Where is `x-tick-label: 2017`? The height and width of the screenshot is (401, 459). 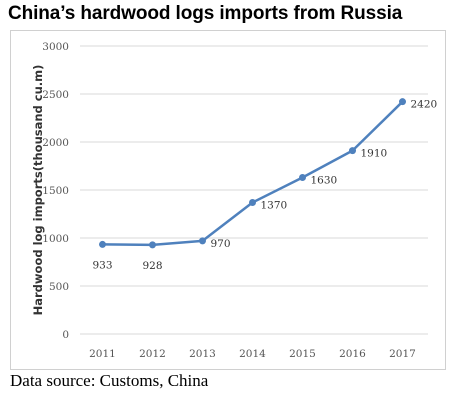 x-tick-label: 2017 is located at coordinates (402, 354).